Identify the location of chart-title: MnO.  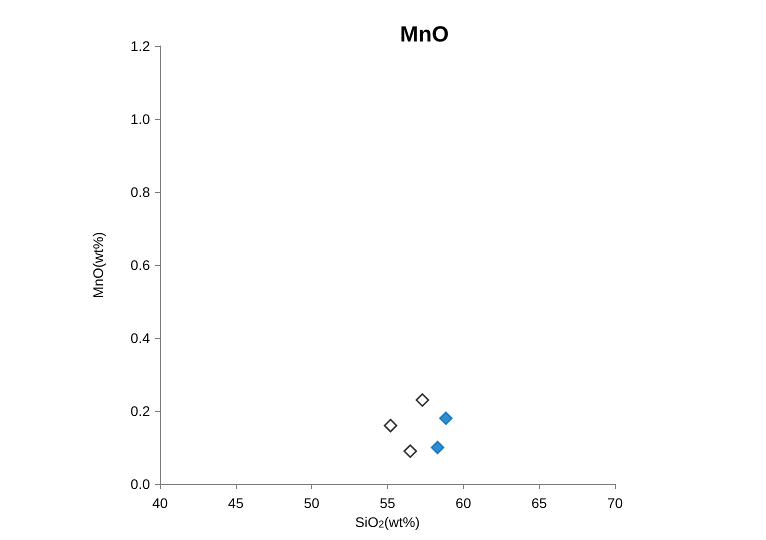
(424, 34).